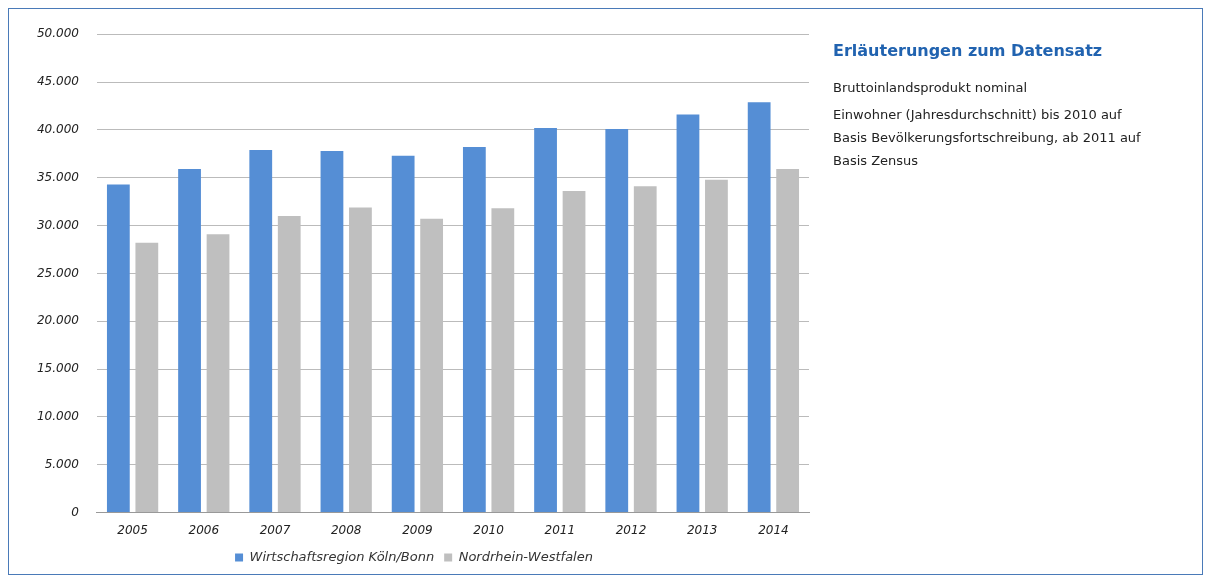 This screenshot has width=1213, height=585. Describe the element at coordinates (58, 33) in the screenshot. I see `y-tick-label: 50.000` at that location.